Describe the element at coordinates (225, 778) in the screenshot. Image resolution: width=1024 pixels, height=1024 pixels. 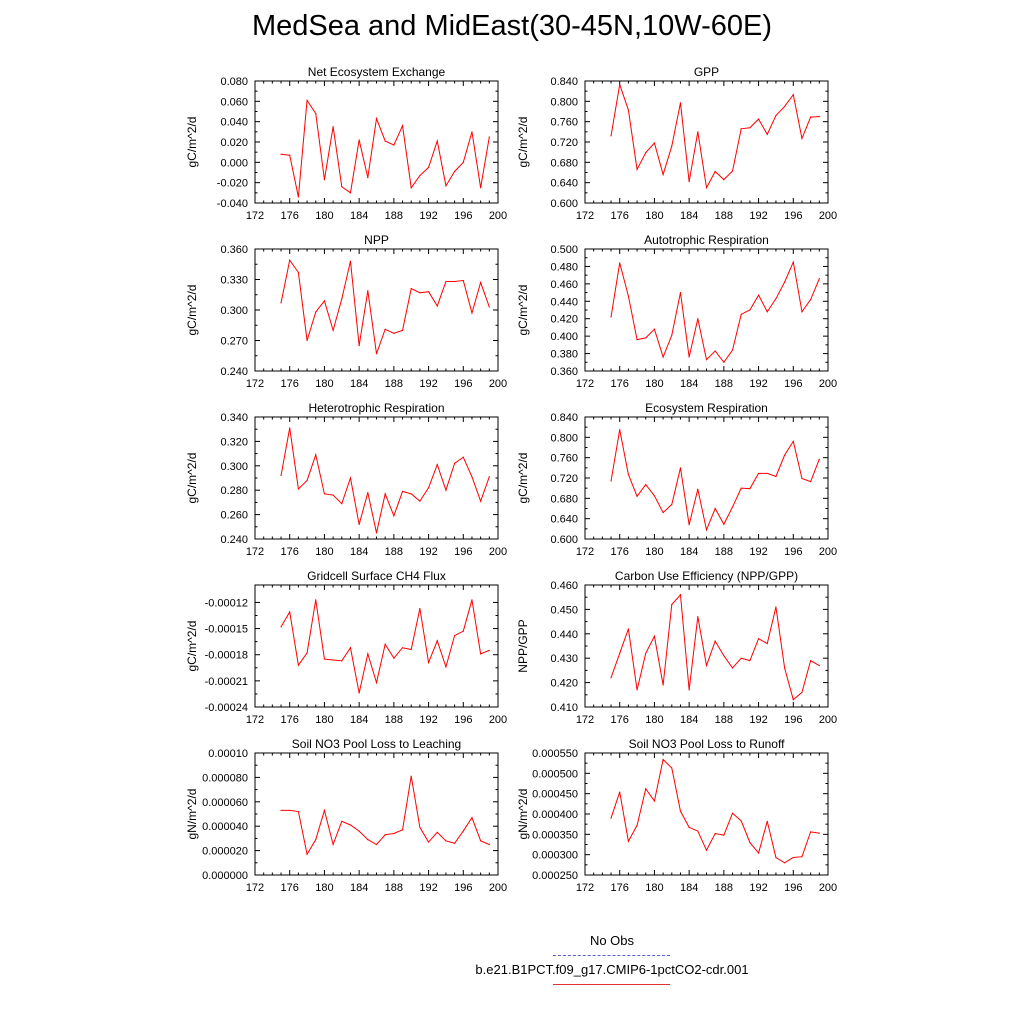
I see `y-tick-label: 0.000080` at that location.